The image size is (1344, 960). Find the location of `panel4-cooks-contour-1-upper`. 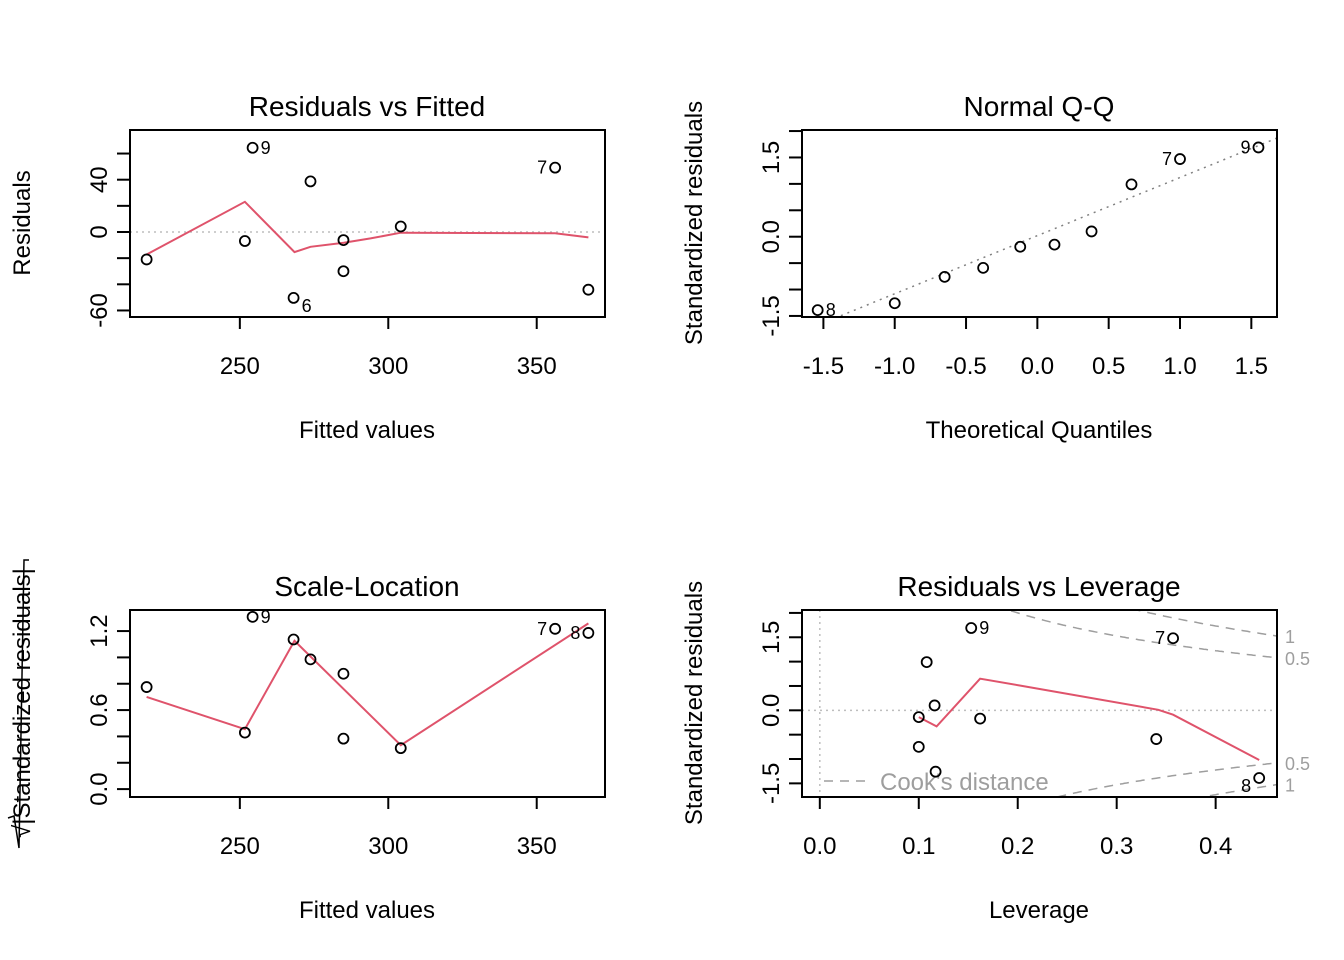

panel4-cooks-contour-1-upper is located at coordinates (1205, 623).